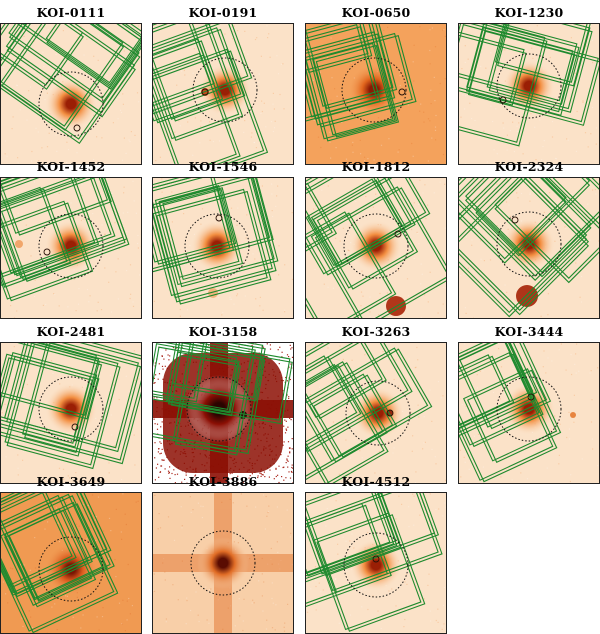 The height and width of the screenshot is (634, 600). What do you see at coordinates (529, 167) in the screenshot?
I see `panel-title: KOI-2324` at bounding box center [529, 167].